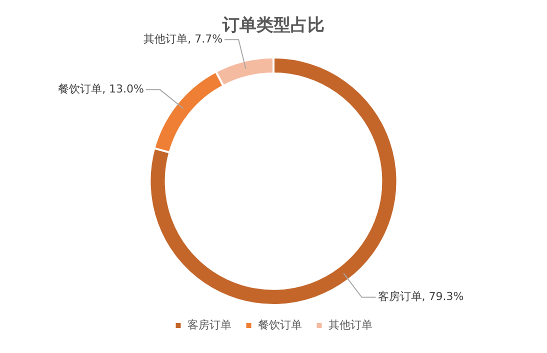 This screenshot has height=353, width=547. I want to click on legend-label: 餐饮订单, so click(280, 325).